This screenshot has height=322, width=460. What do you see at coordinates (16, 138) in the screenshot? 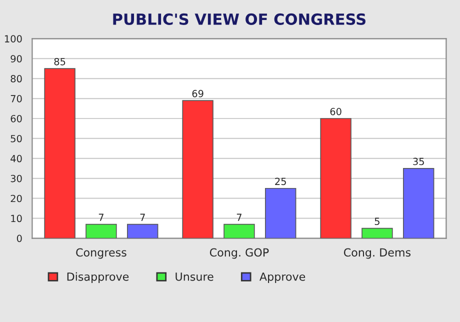
I see `y-tick-label: 50` at bounding box center [16, 138].